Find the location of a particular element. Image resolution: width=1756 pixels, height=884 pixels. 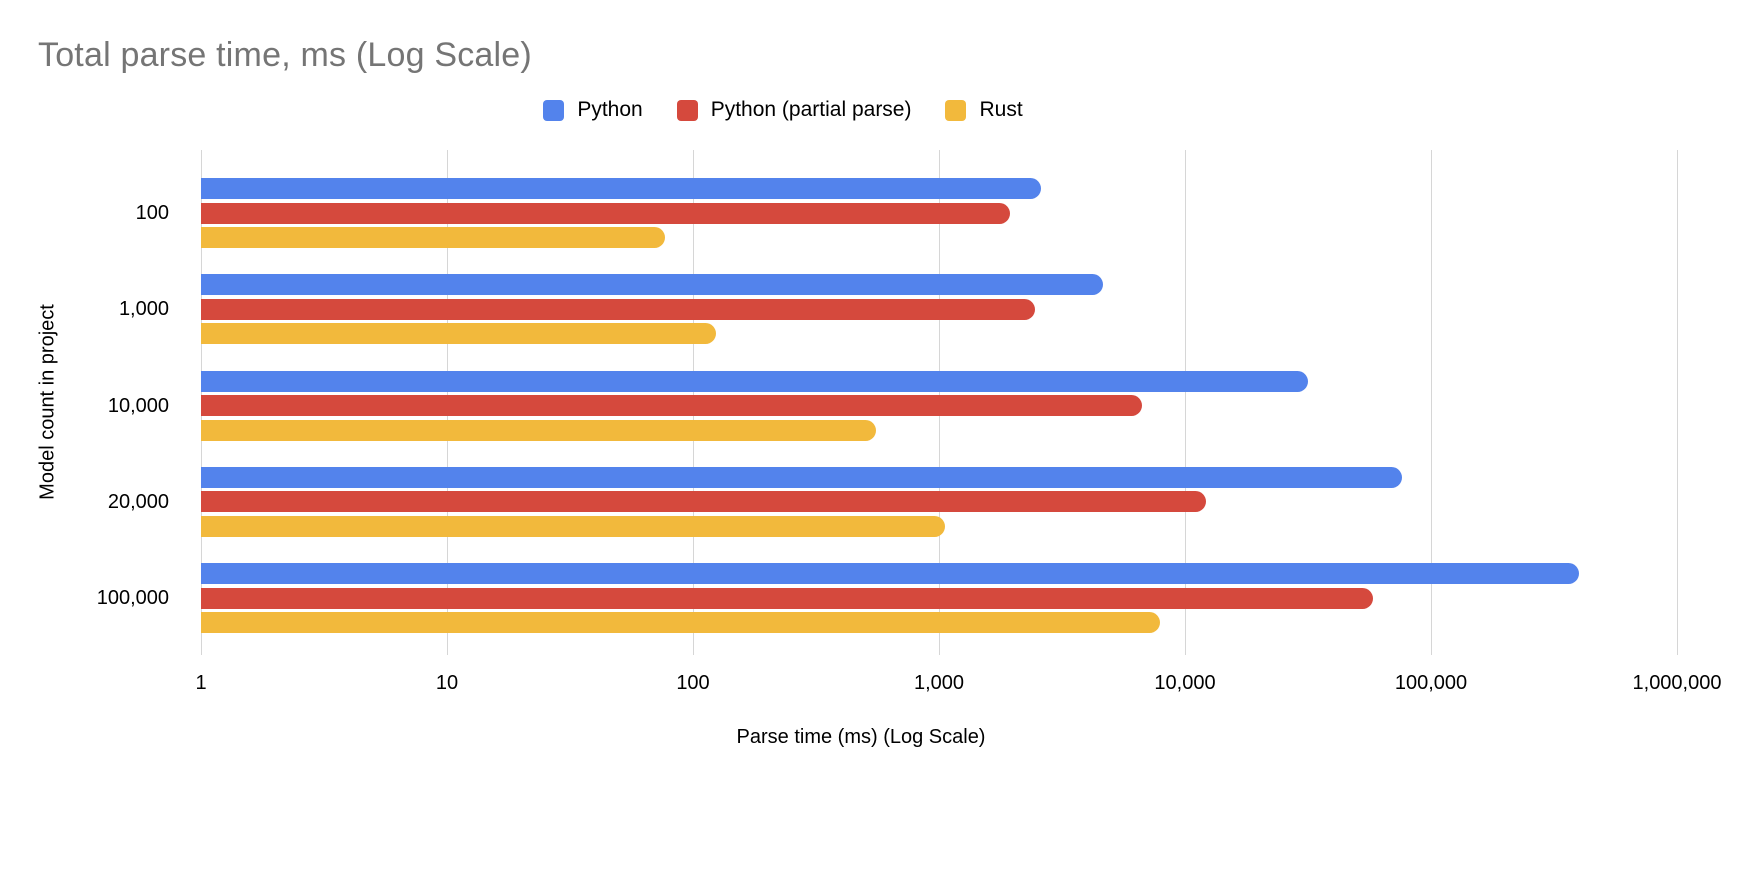

y-axis-categories: 100 1,000 10,000 20,000 100,000 is located at coordinates (107, 402).